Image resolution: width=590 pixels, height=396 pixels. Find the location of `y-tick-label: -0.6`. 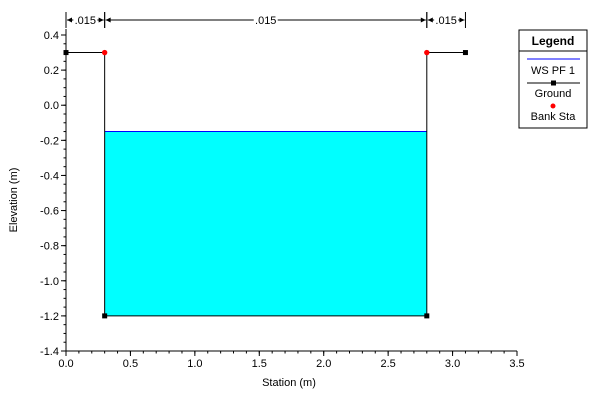

y-tick-label: -0.6 is located at coordinates (49, 212).